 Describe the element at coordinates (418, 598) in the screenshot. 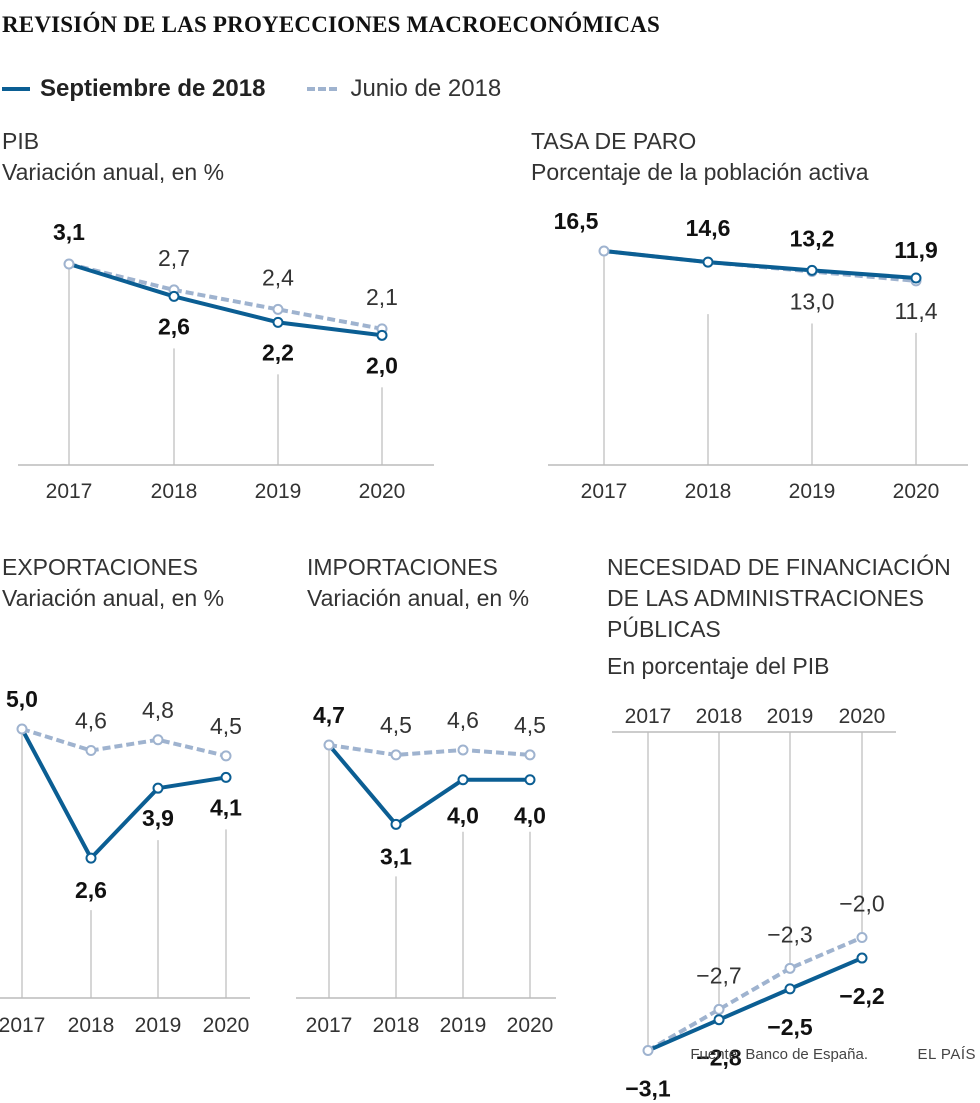

I see `import-subtitle: Variación anual, en %` at that location.